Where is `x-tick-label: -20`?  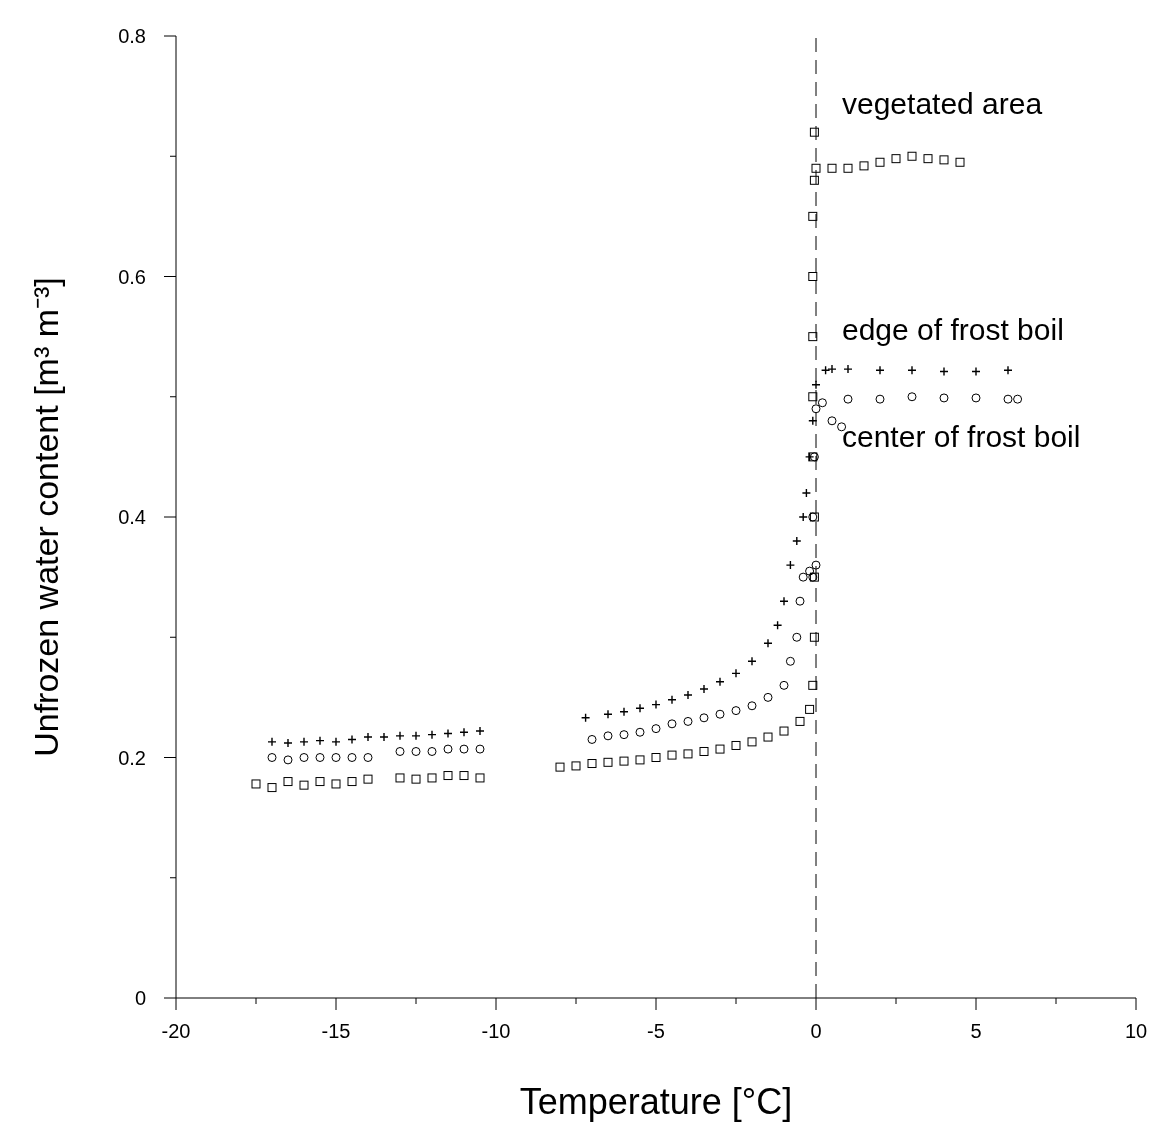 x-tick-label: -20 is located at coordinates (176, 1031).